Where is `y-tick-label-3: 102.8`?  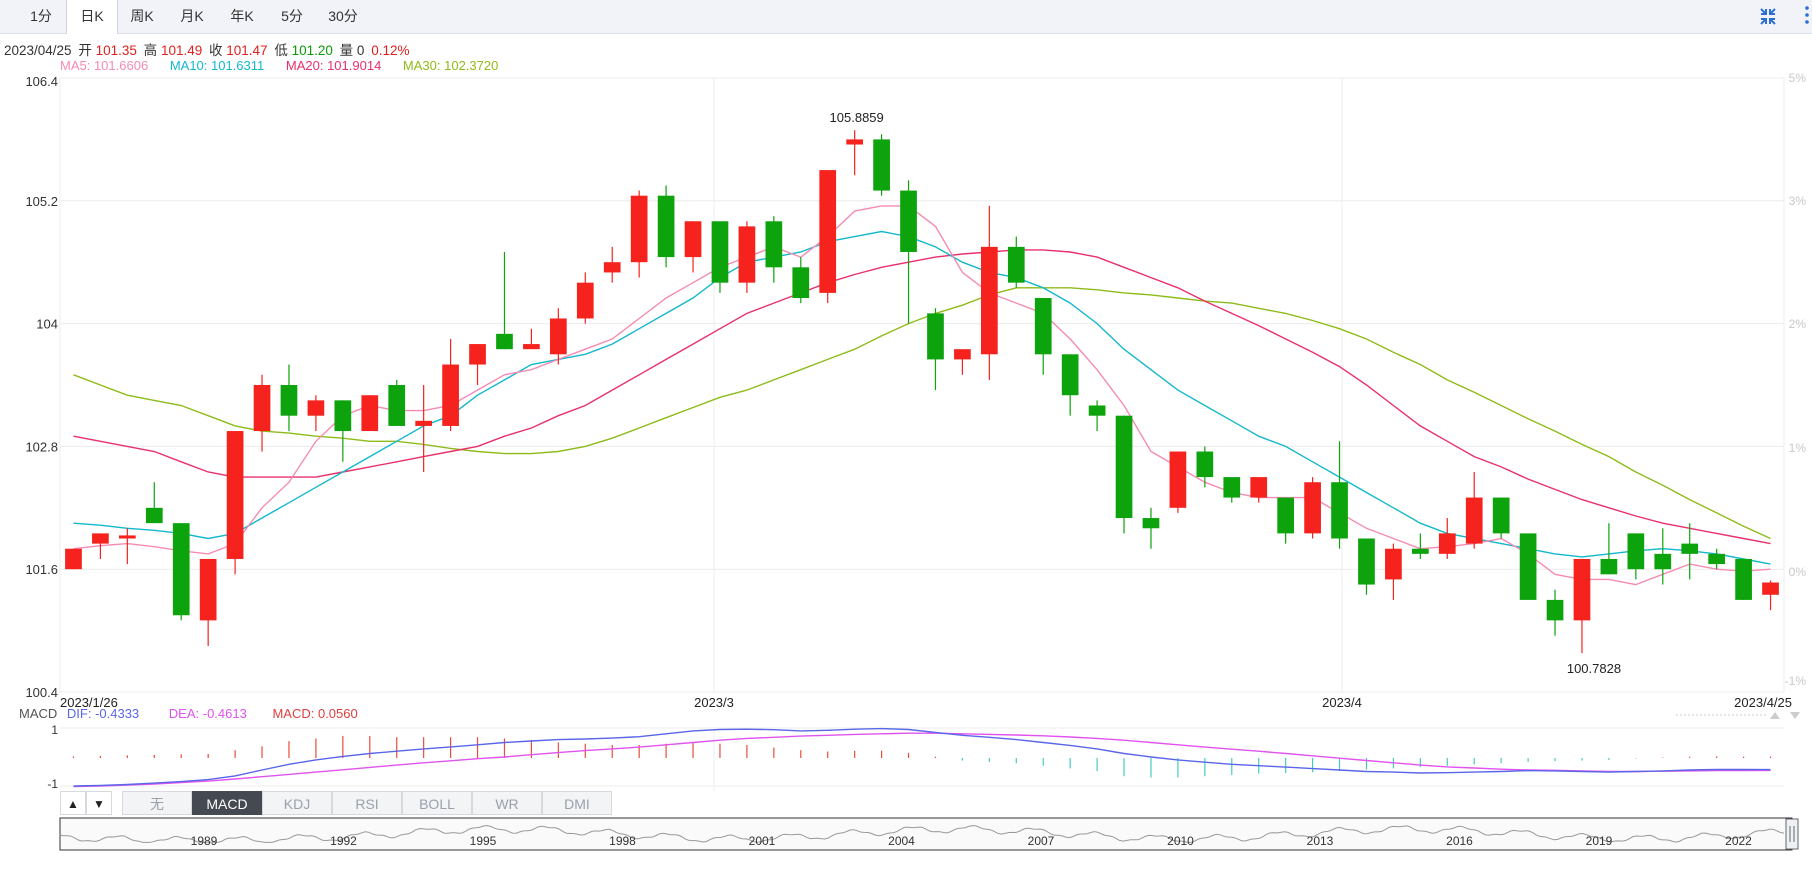
y-tick-label-3: 102.8 is located at coordinates (41, 446).